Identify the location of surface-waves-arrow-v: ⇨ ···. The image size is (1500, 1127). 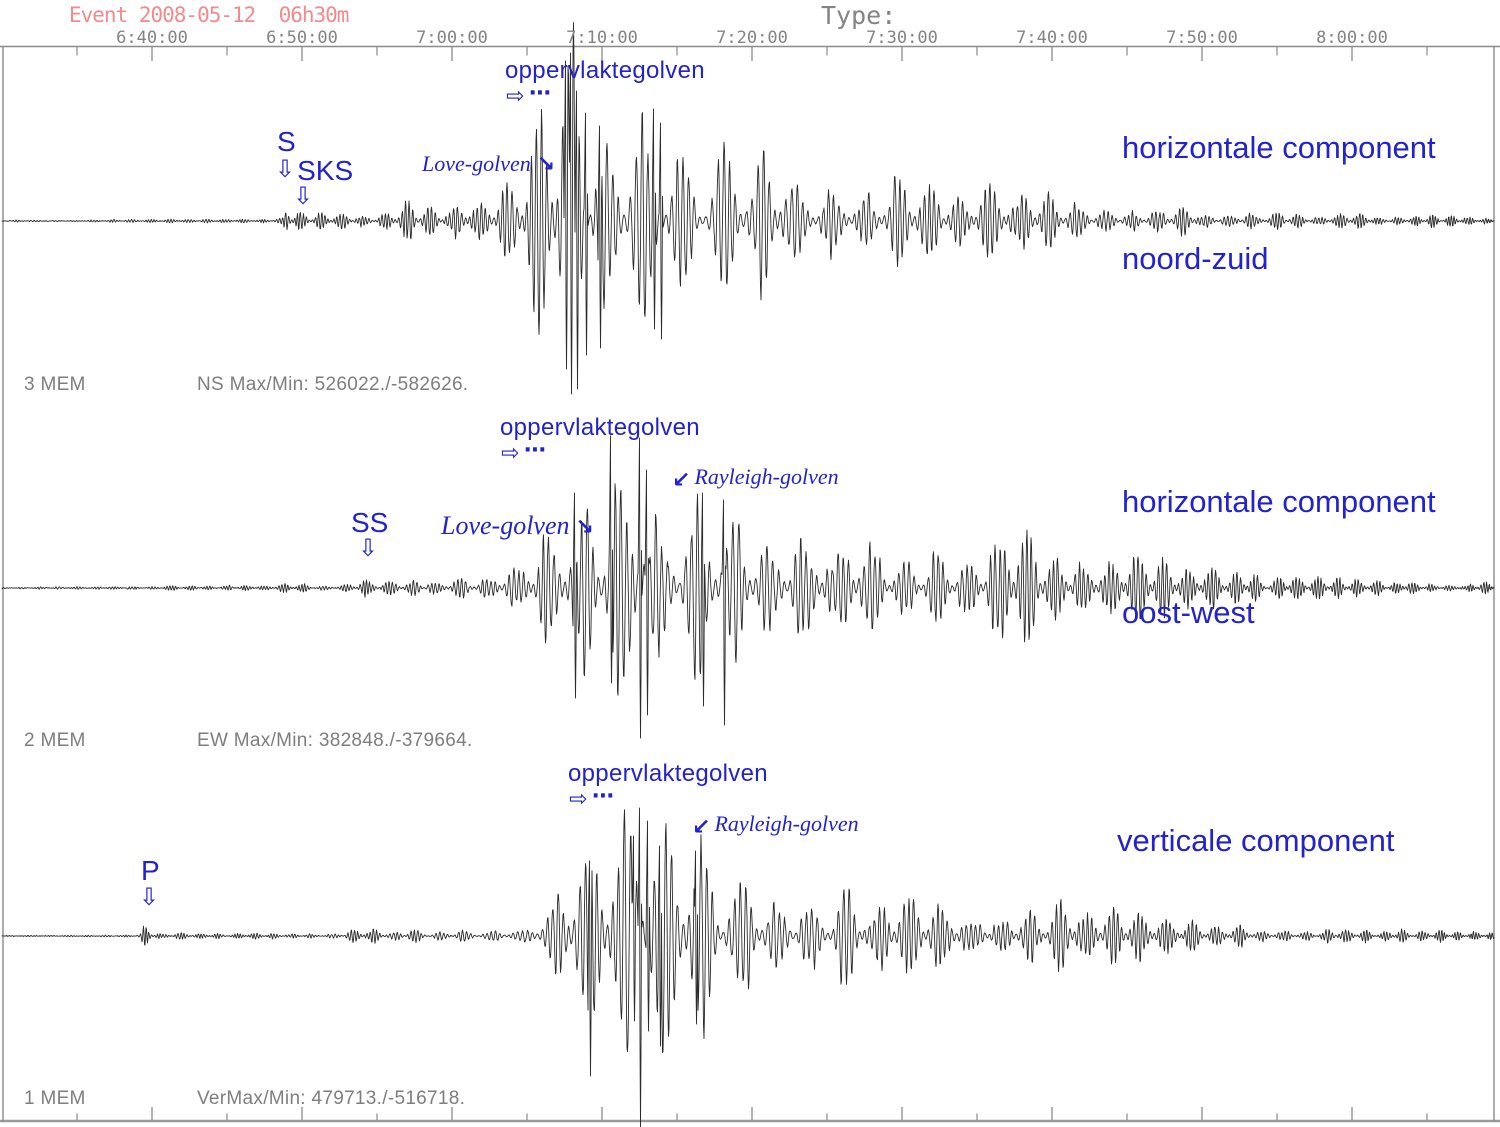
(592, 798).